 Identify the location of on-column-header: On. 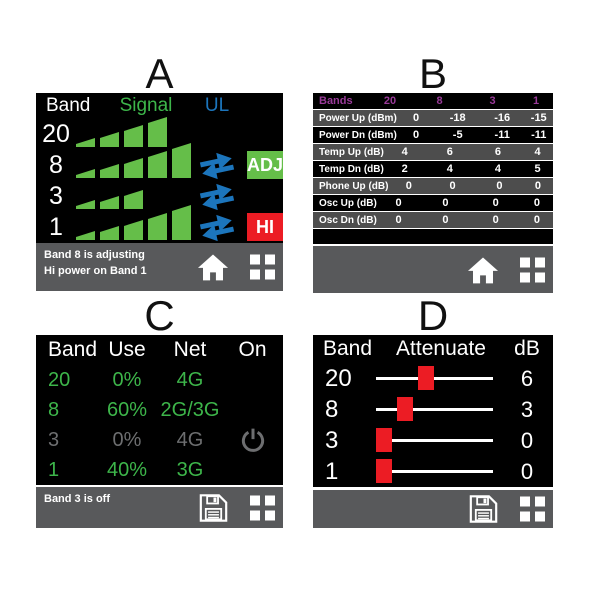
(252, 349).